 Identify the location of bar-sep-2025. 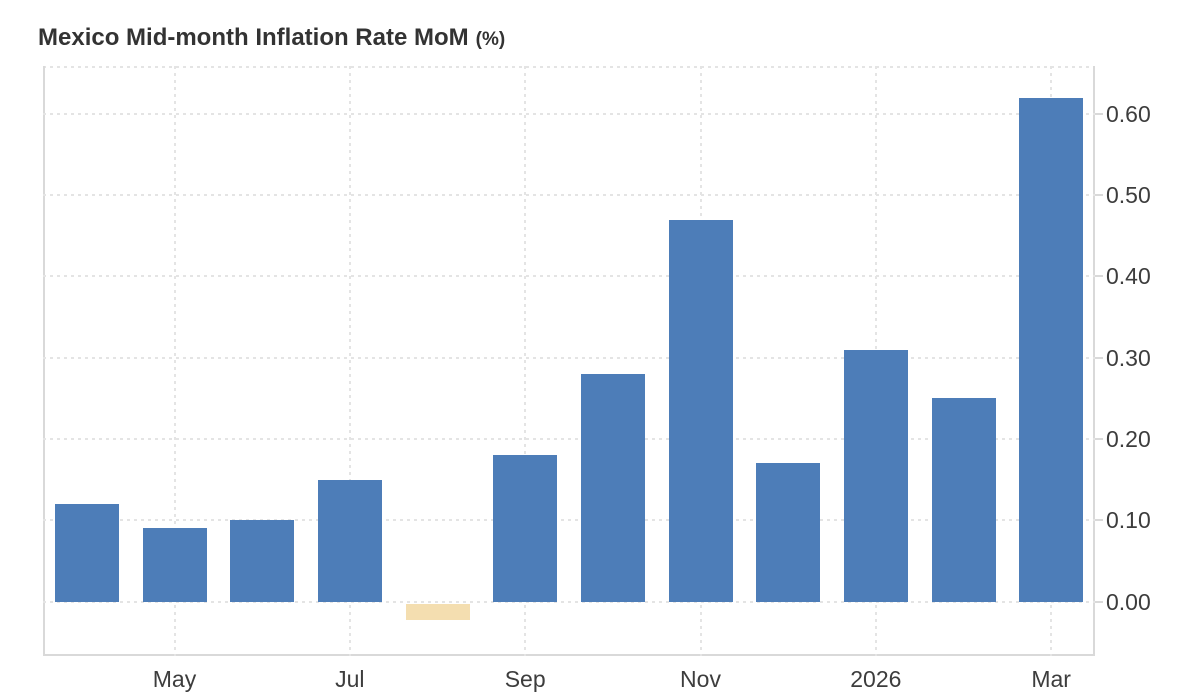
(525, 528).